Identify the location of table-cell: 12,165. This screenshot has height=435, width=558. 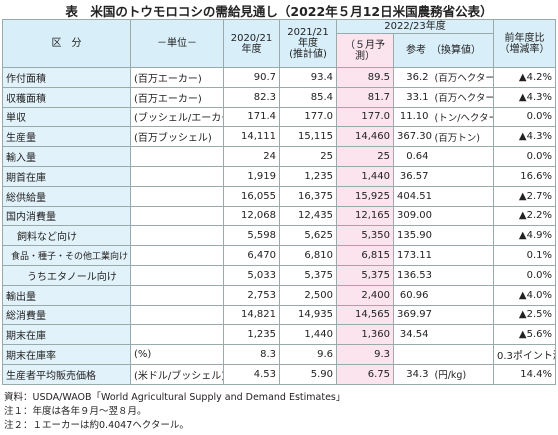
(365, 216).